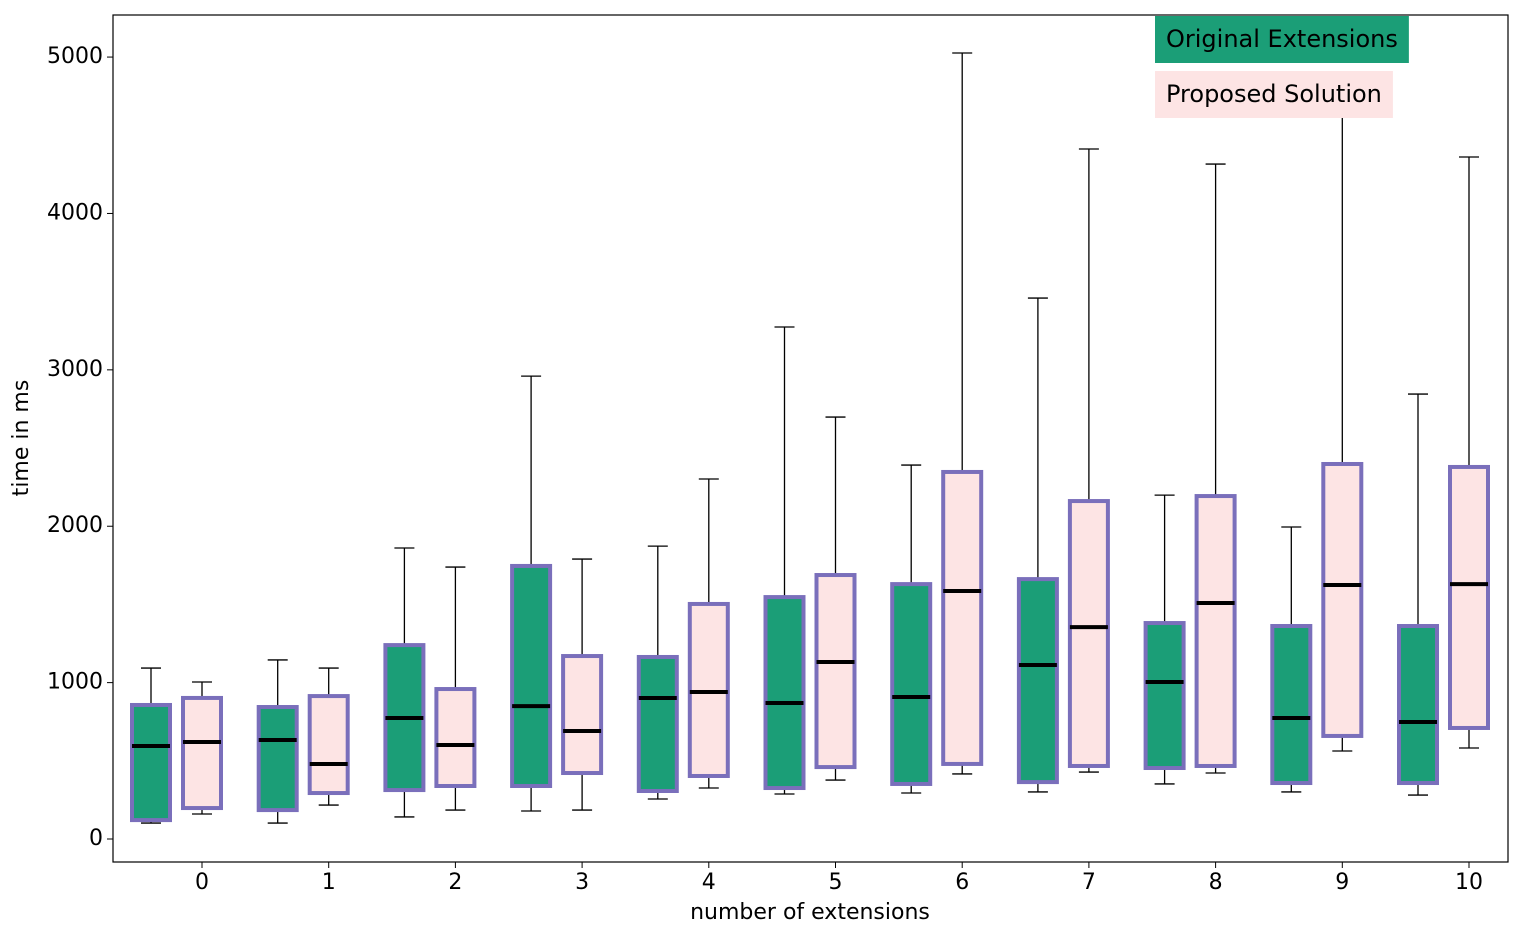 This screenshot has height=936, width=1523. Describe the element at coordinates (810, 912) in the screenshot. I see `x-axis-label: number of extensions` at that location.